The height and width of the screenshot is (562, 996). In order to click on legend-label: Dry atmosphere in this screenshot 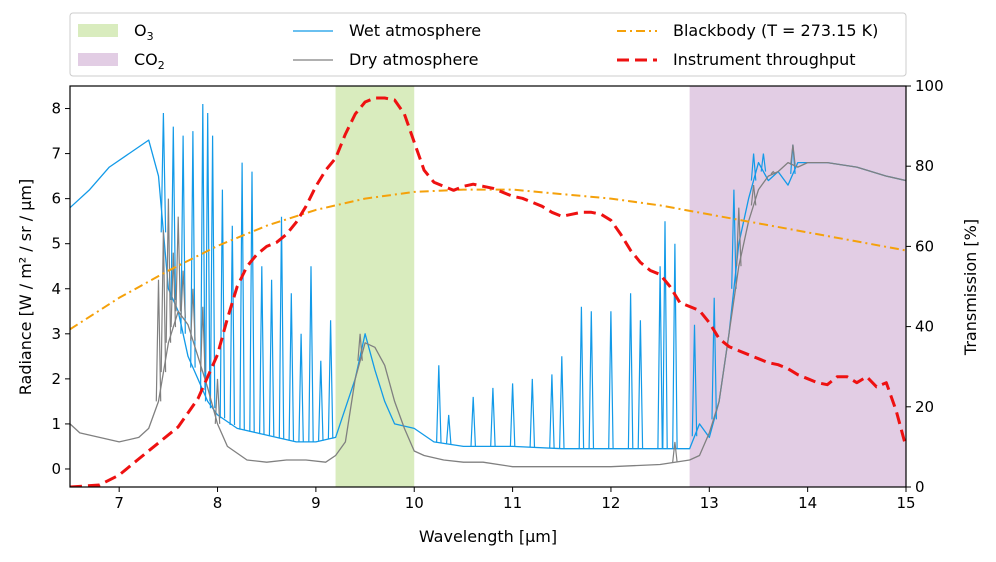, I will do `click(413, 59)`.